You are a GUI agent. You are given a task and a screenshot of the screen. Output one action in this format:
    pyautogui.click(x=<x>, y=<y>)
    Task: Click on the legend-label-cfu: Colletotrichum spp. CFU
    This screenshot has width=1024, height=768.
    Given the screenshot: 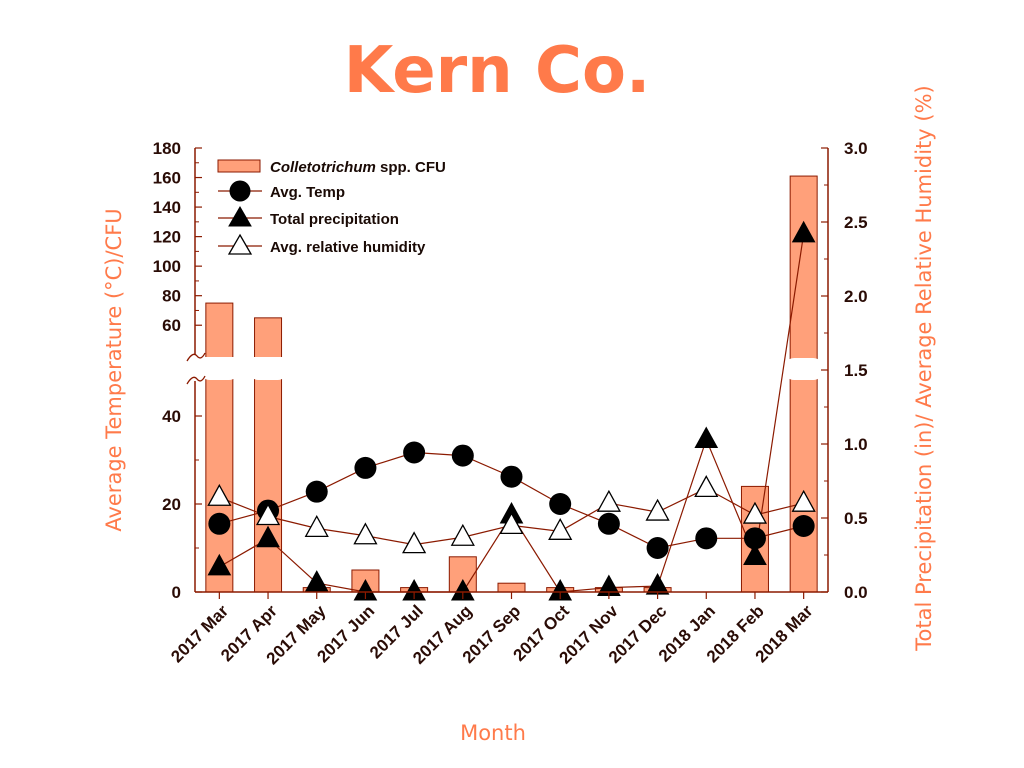 What is the action you would take?
    pyautogui.click(x=358, y=167)
    